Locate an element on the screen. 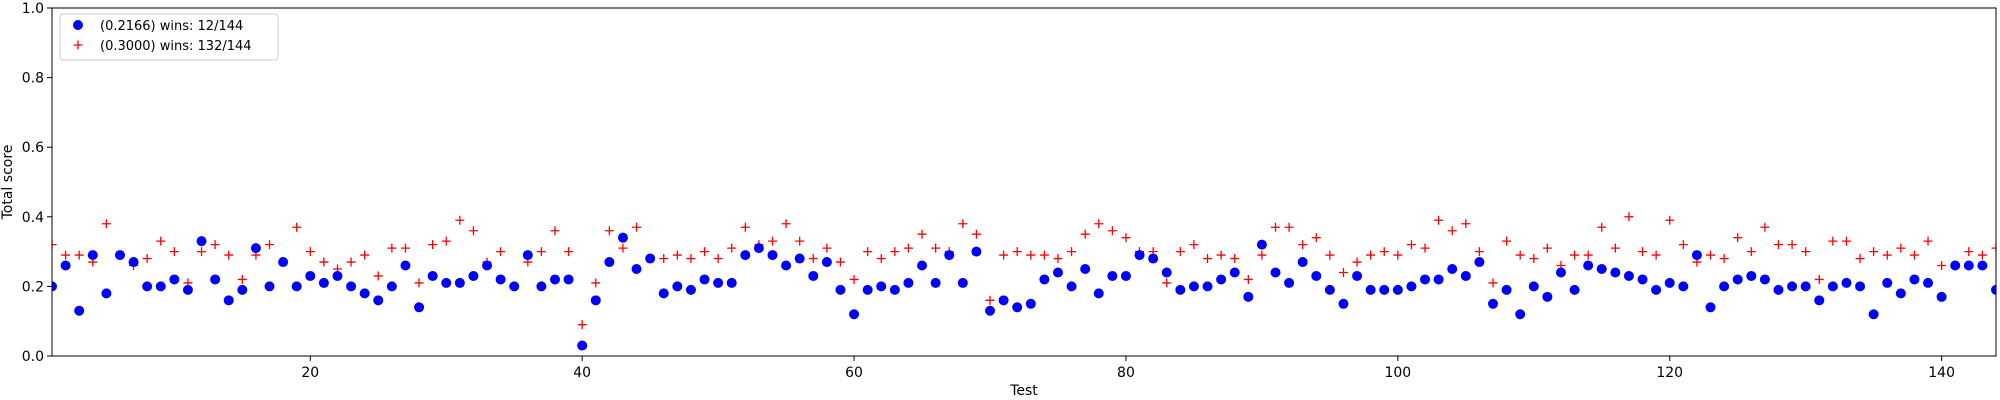  legend-marker-plus is located at coordinates (78, 45).